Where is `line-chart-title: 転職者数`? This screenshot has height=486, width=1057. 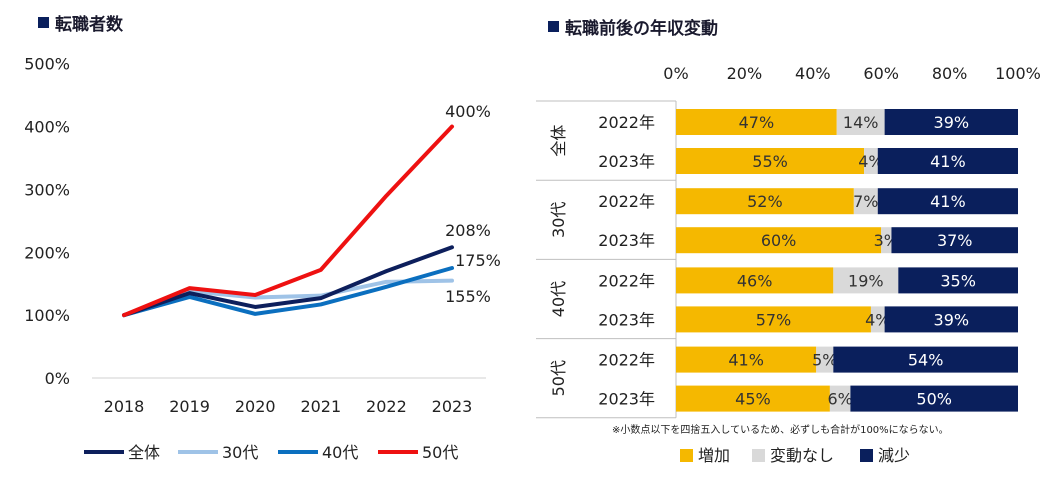 line-chart-title: 転職者数 is located at coordinates (80, 22).